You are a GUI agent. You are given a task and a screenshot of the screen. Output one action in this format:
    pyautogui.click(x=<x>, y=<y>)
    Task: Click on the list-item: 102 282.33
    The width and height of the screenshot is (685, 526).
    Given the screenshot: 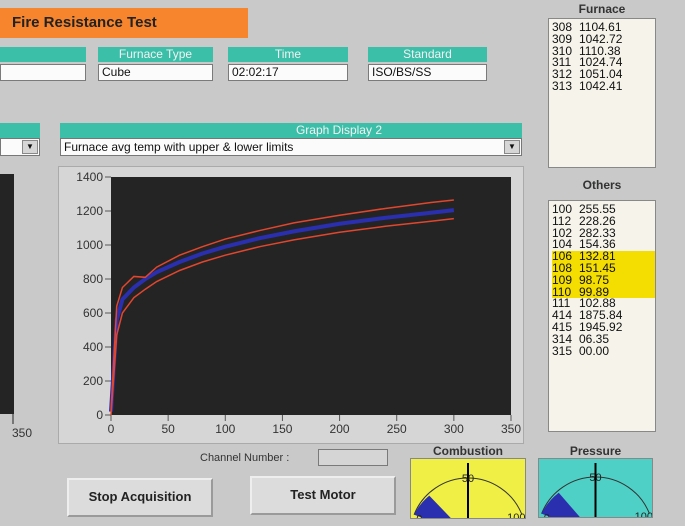 What is the action you would take?
    pyautogui.click(x=603, y=232)
    